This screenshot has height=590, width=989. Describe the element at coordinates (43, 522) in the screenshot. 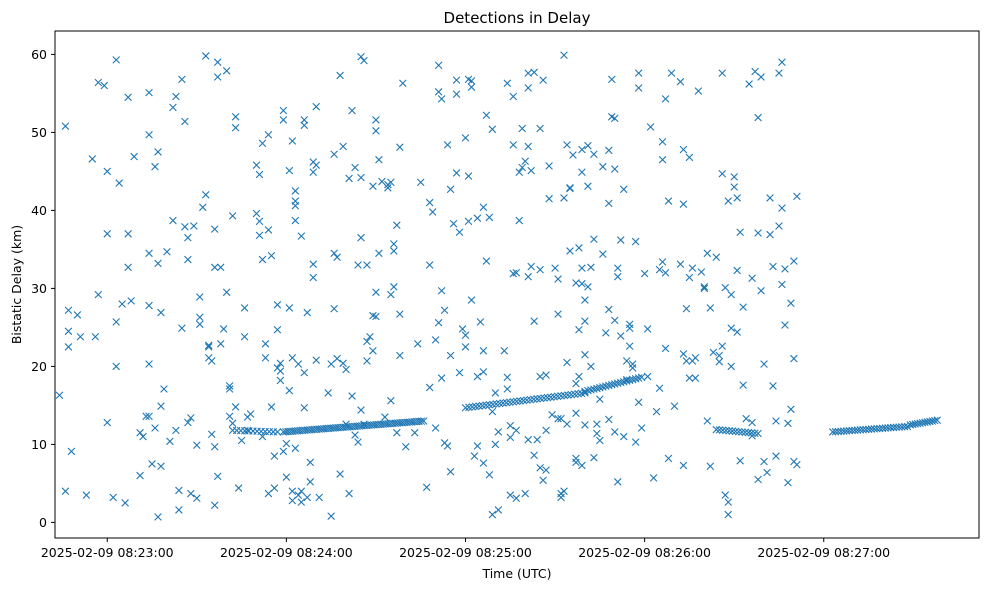

I see `y-tick-label: 0` at that location.